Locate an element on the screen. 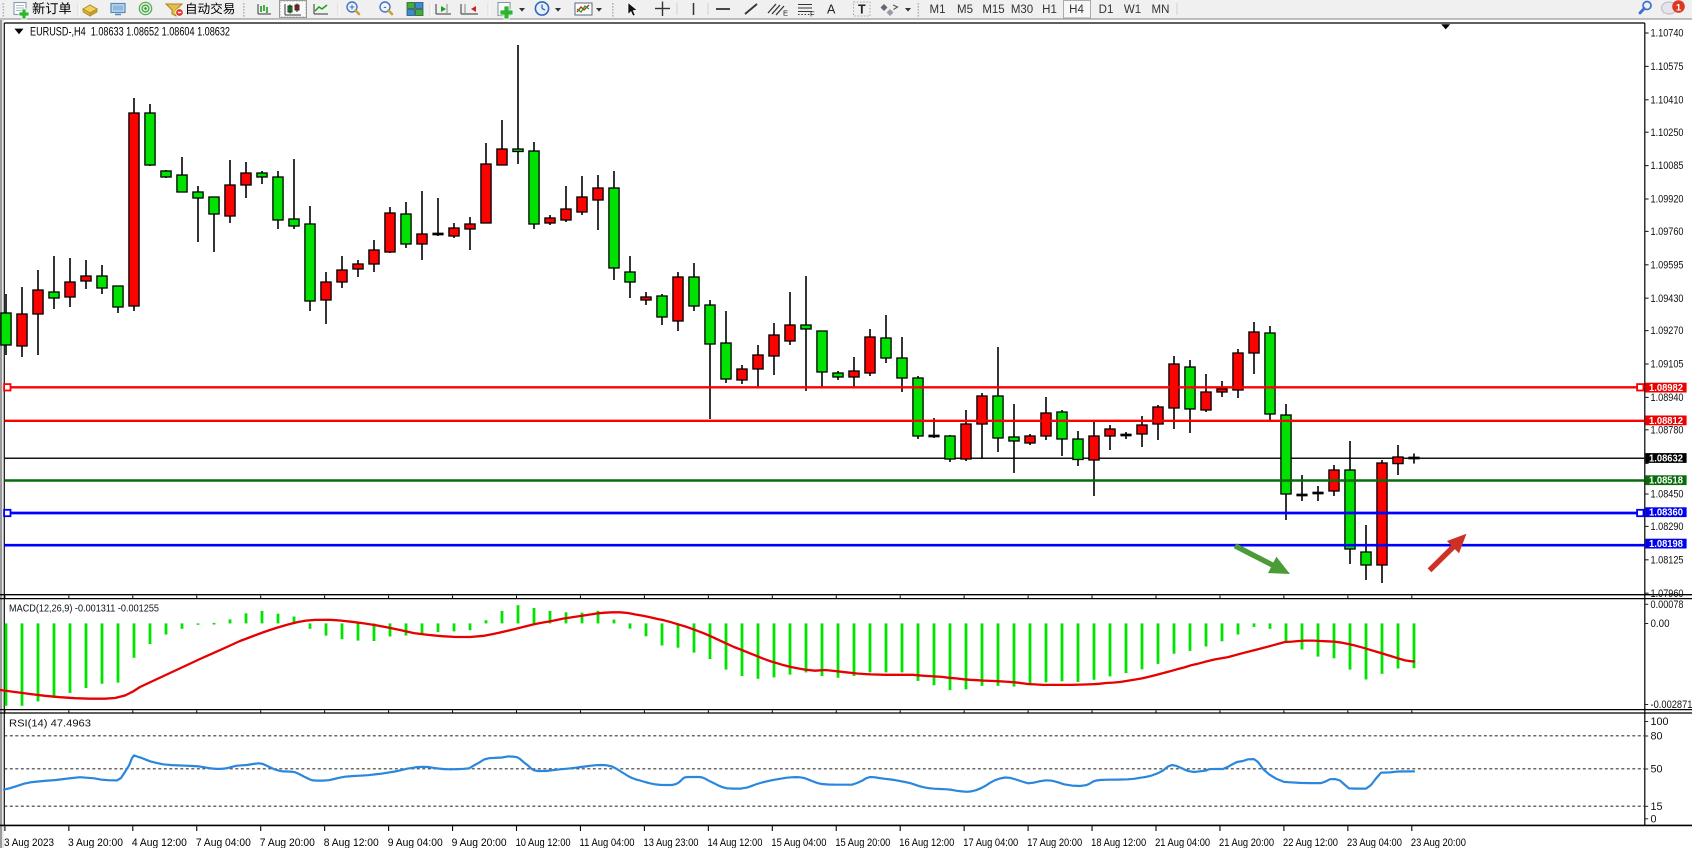 This screenshot has height=848, width=1692. svg-text: W1 is located at coordinates (1132, 10).